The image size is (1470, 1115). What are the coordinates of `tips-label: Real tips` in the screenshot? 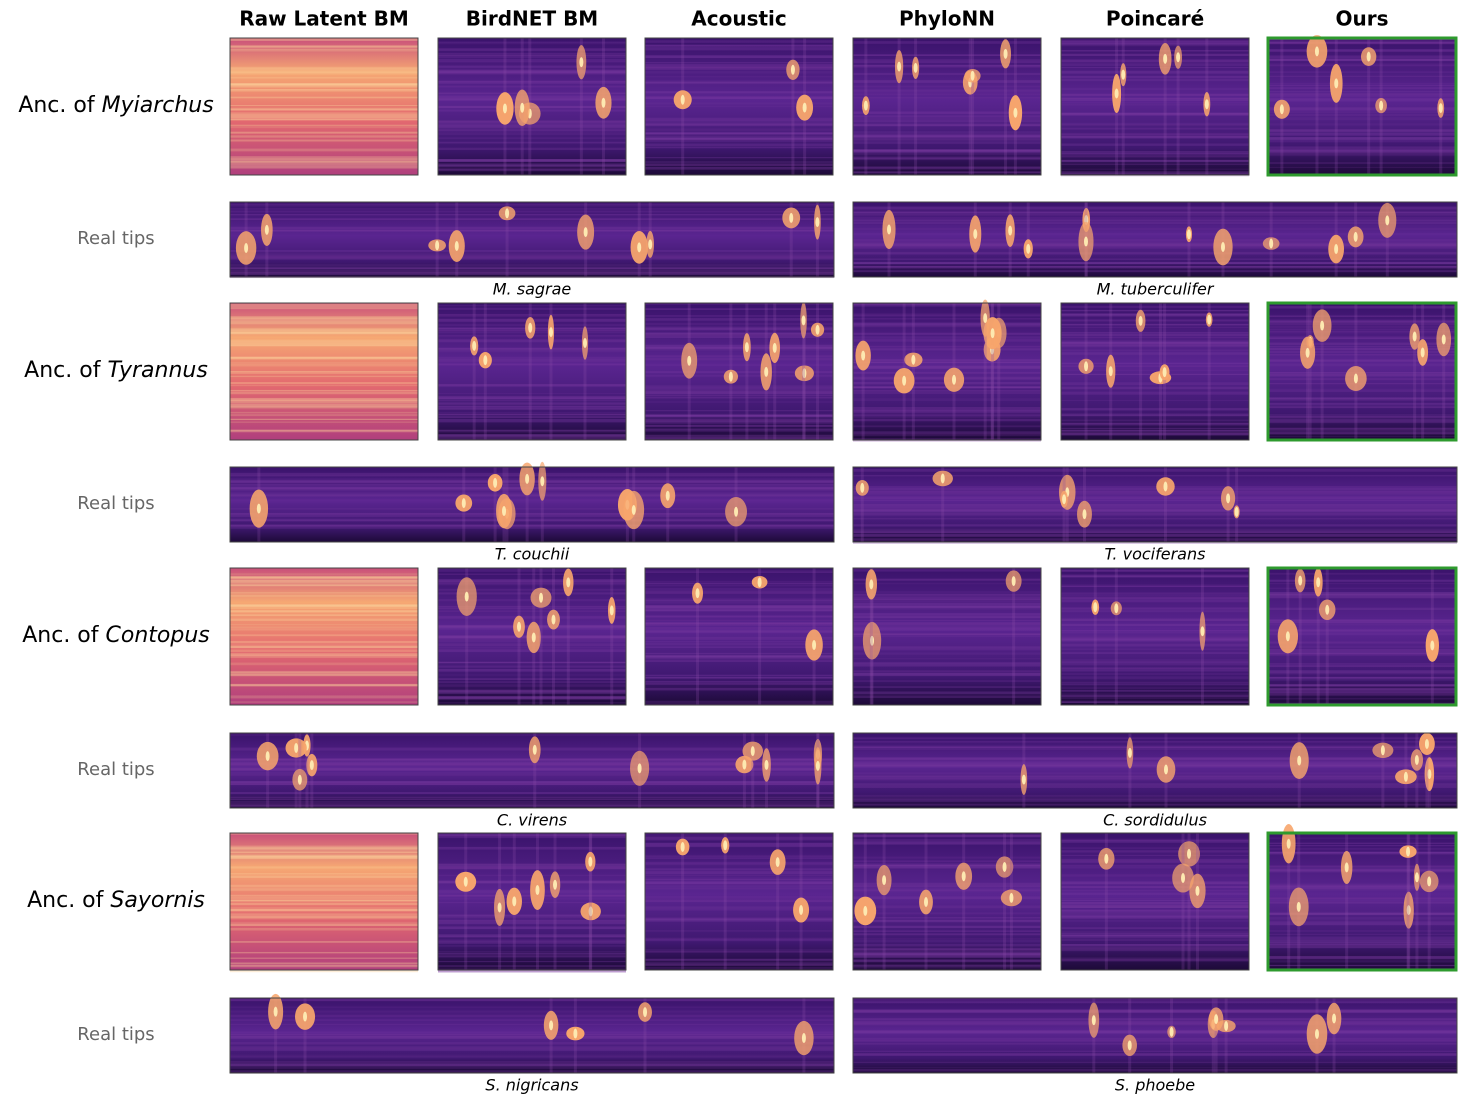 It's located at (115, 769).